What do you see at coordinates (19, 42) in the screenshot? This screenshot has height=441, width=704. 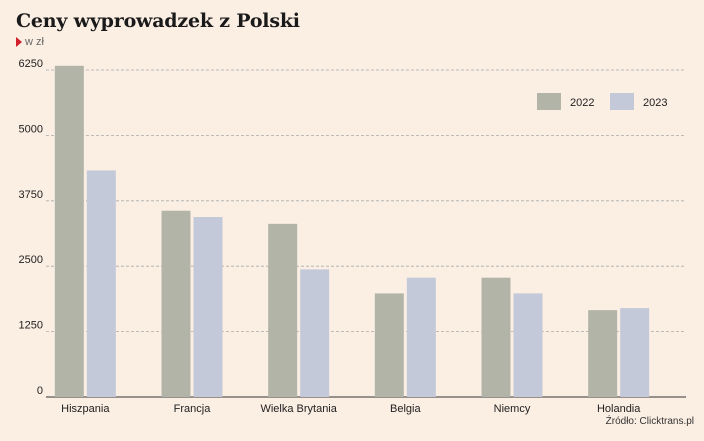 I see `red-triangle-icon` at bounding box center [19, 42].